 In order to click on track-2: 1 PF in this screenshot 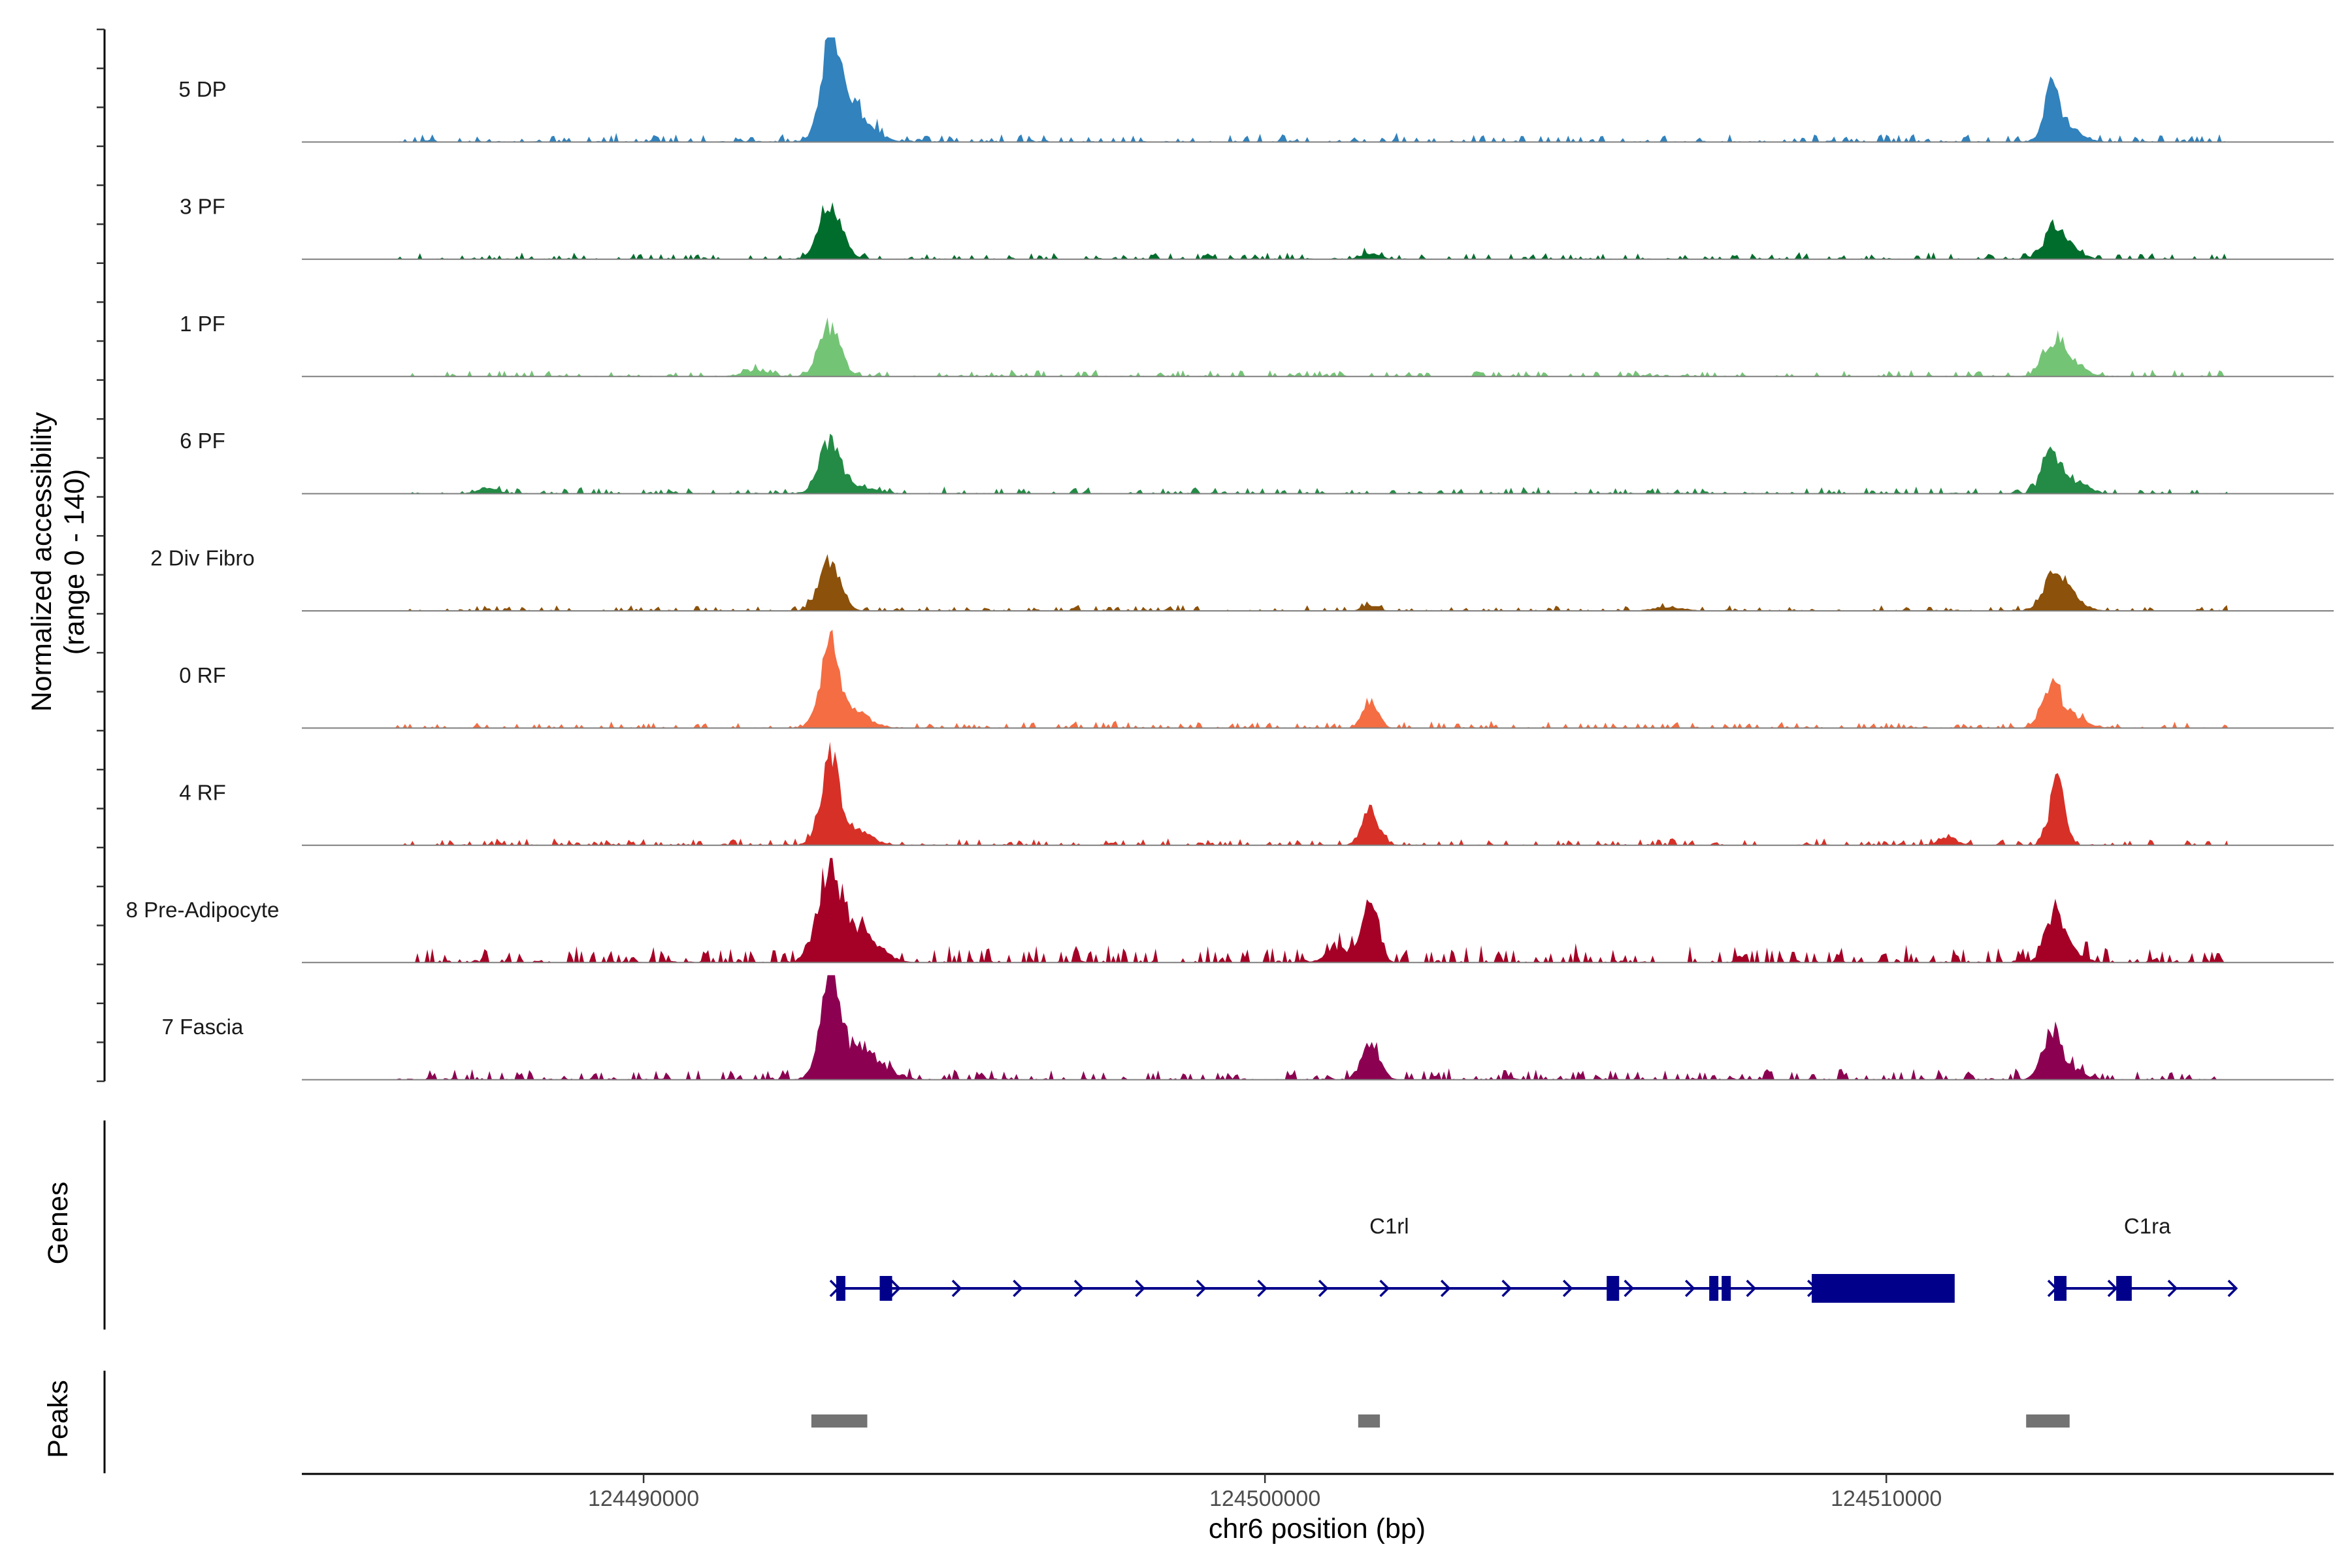, I will do `click(1257, 345)`.